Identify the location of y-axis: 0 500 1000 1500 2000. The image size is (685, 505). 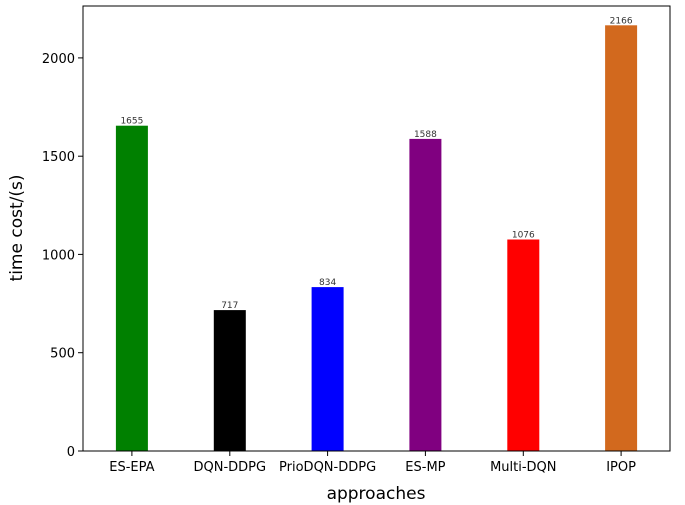
(62, 256).